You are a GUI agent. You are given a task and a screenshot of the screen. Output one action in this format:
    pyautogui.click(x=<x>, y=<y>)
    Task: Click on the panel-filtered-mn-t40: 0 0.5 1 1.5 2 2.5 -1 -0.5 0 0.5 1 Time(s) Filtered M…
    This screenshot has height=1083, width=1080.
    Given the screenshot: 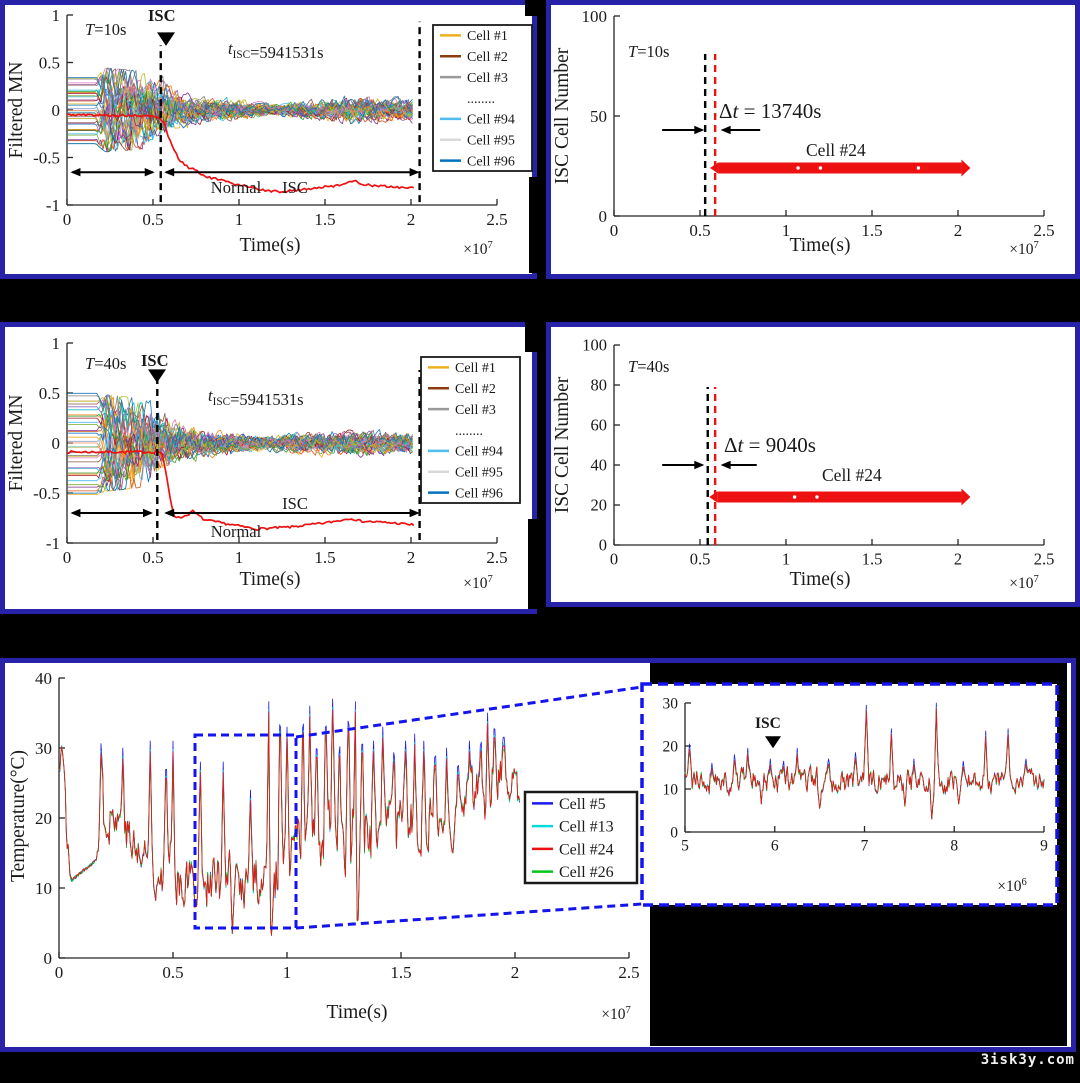 What is the action you would take?
    pyautogui.click(x=268, y=468)
    